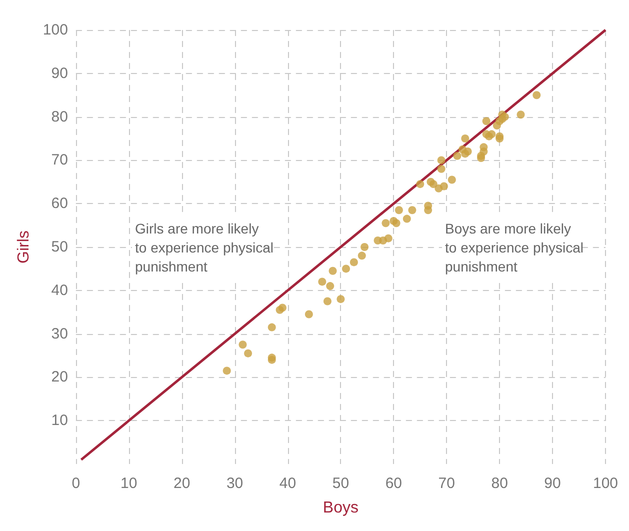 This screenshot has width=629, height=531. I want to click on y-tick-label: 20, so click(59, 377).